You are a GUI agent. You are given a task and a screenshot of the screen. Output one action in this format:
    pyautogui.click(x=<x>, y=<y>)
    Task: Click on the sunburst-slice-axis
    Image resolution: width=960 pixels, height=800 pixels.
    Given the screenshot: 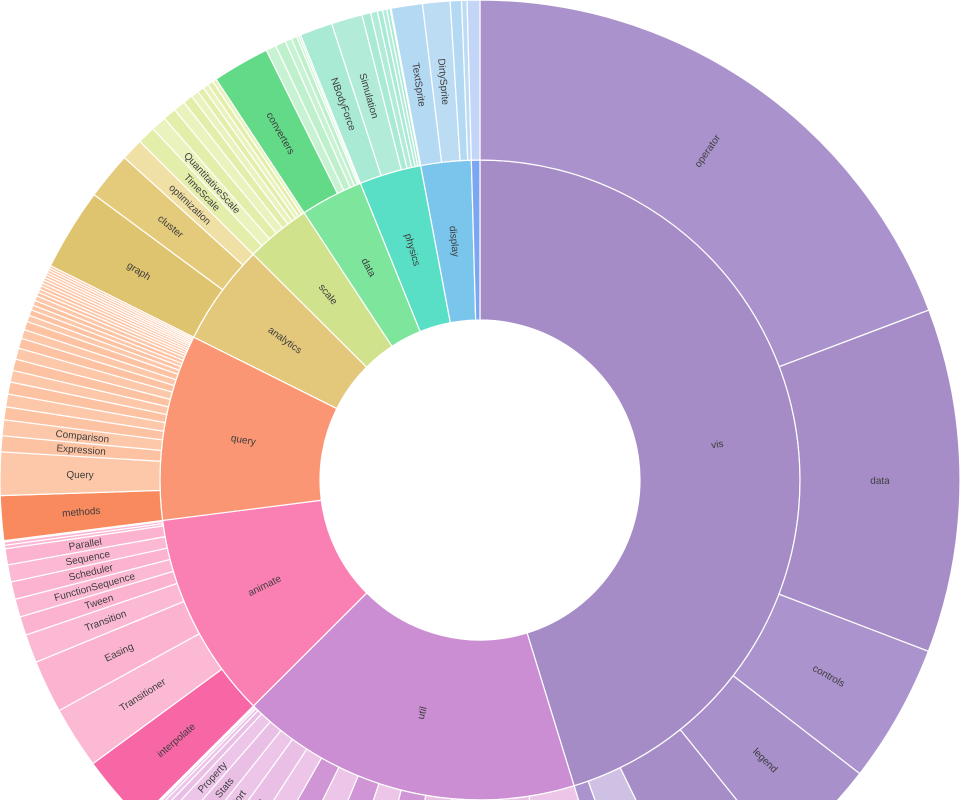 What is the action you would take?
    pyautogui.click(x=699, y=764)
    